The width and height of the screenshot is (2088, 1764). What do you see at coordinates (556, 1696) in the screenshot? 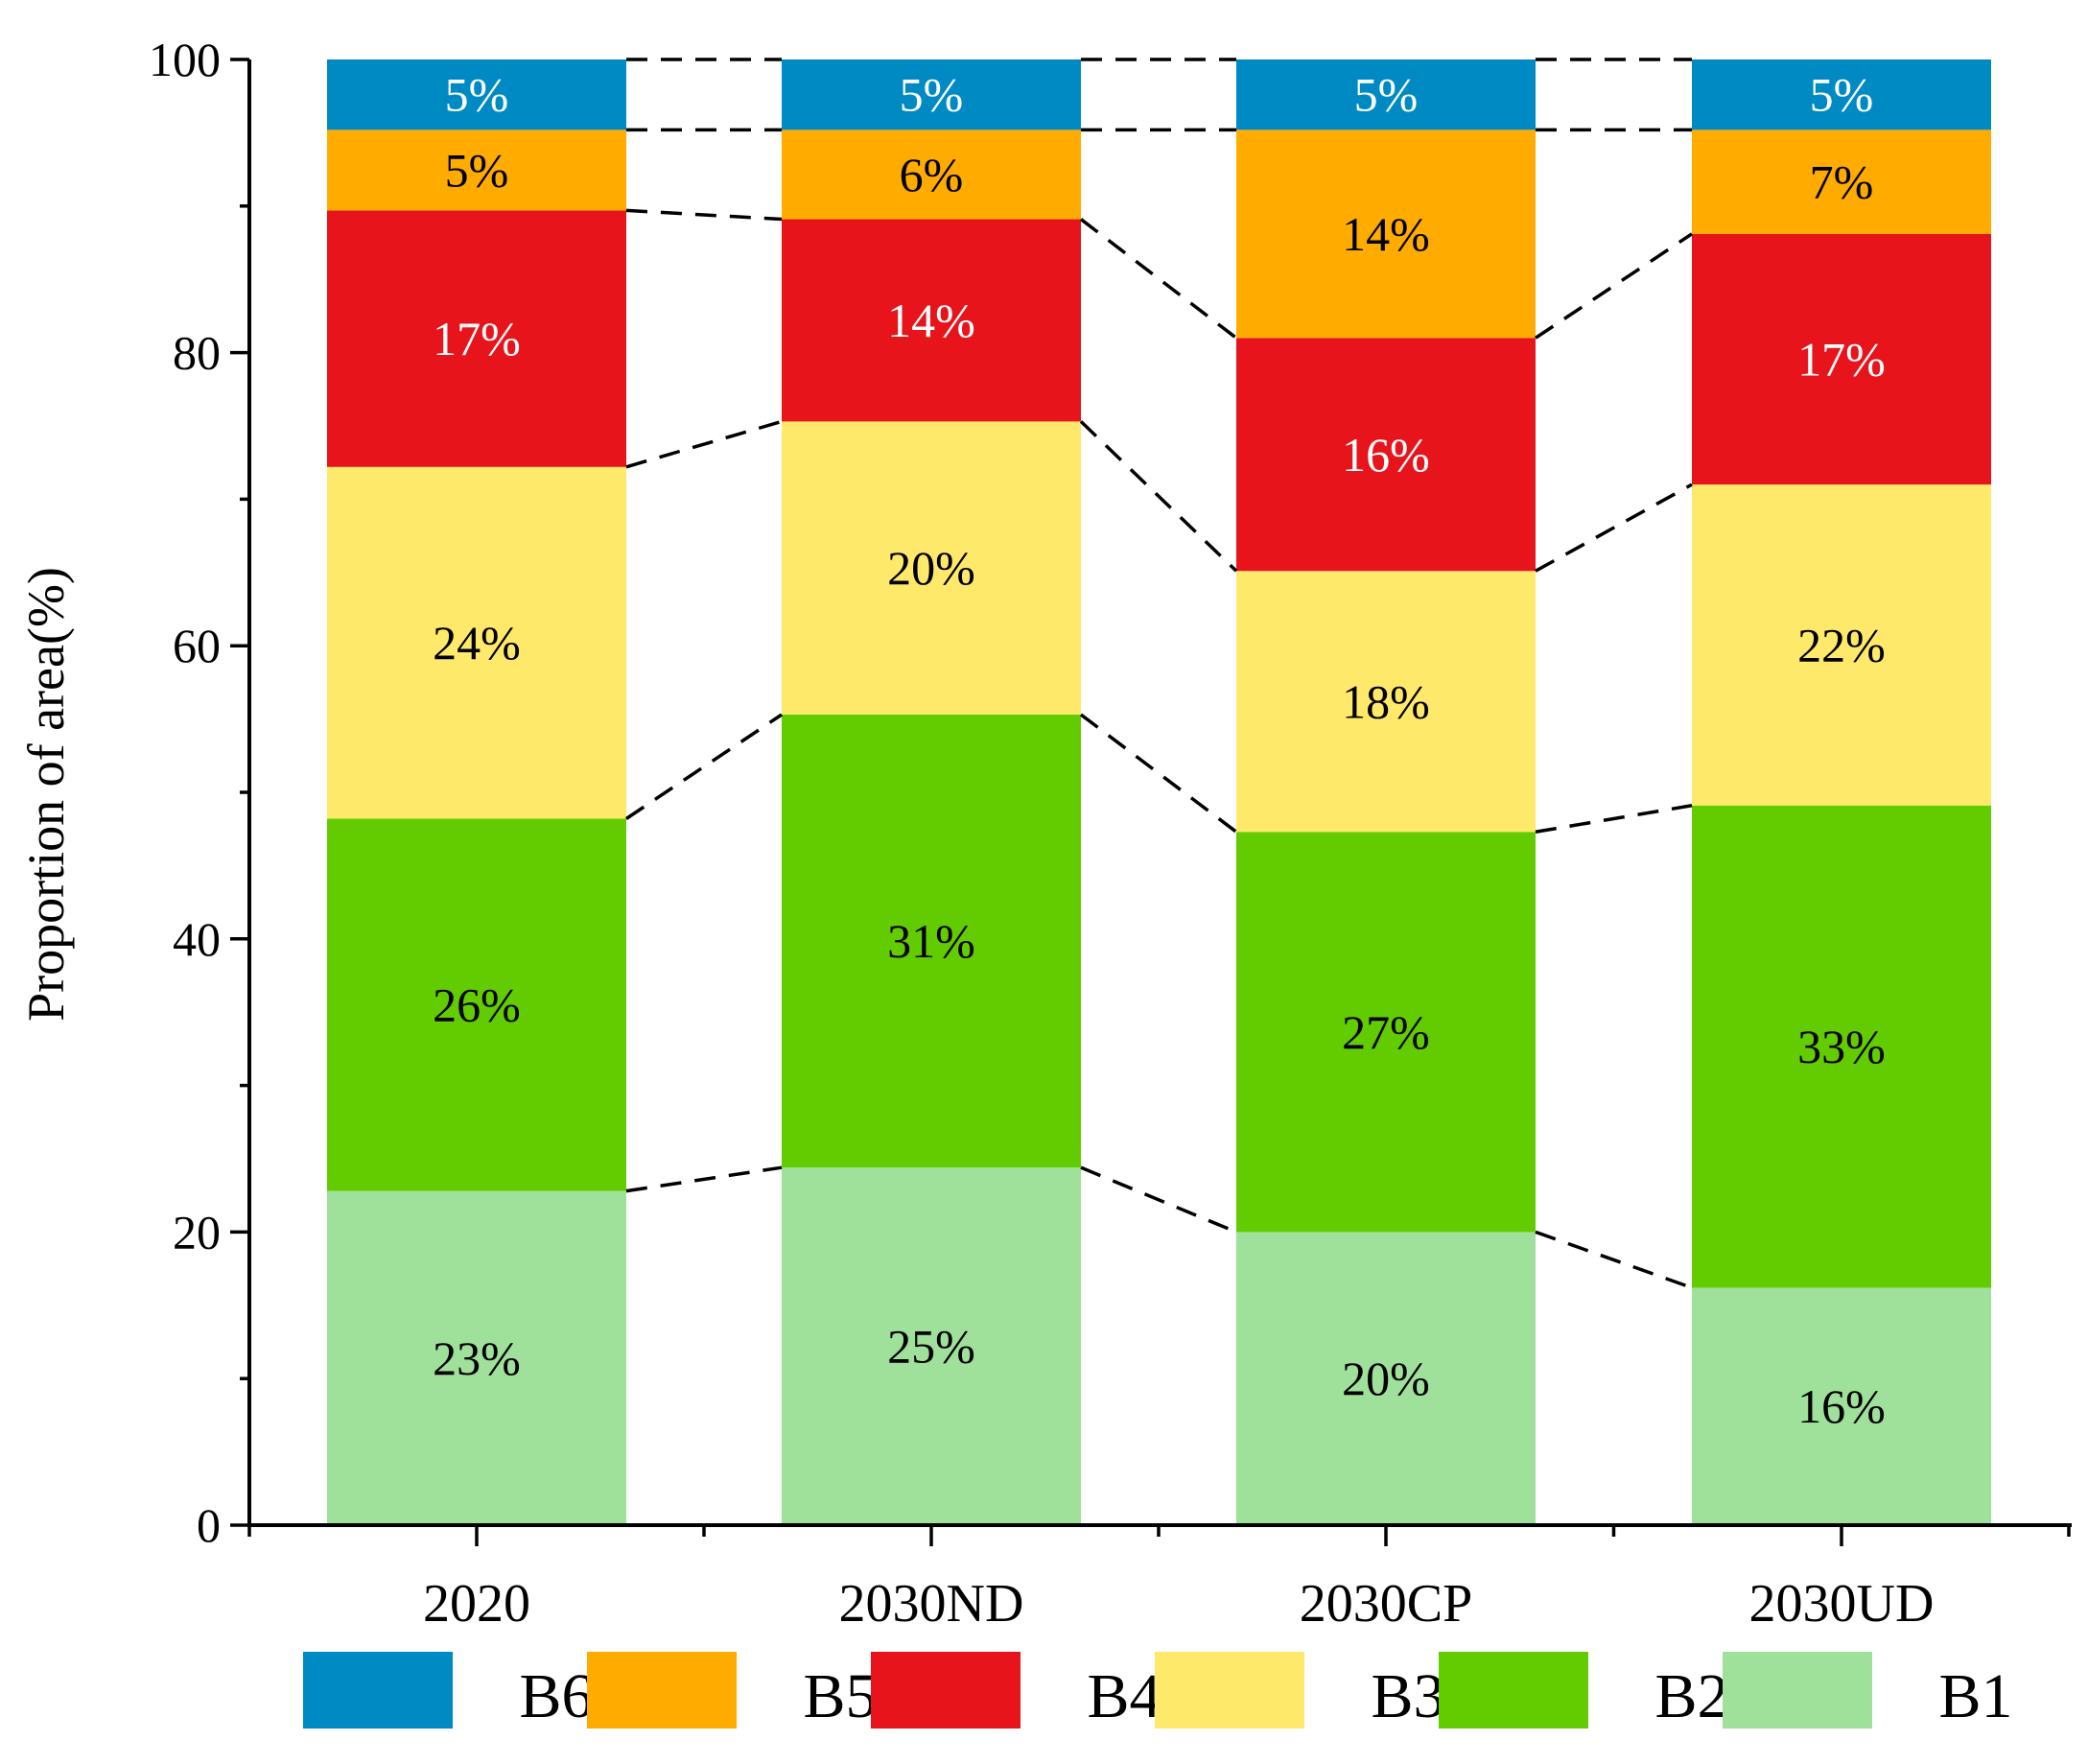
I see `legend-label-b6: B6` at bounding box center [556, 1696].